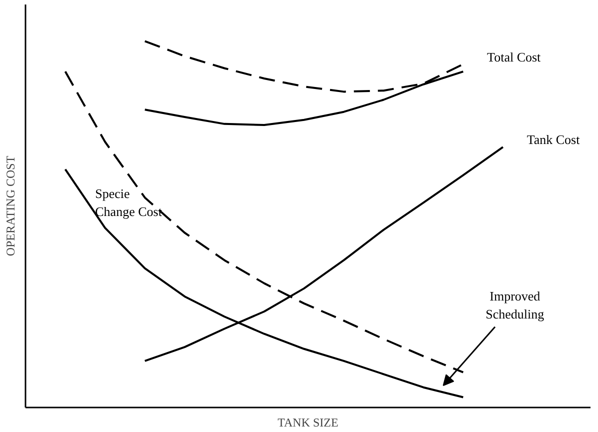 This screenshot has width=598, height=432. What do you see at coordinates (11, 205) in the screenshot?
I see `y-axis-title: OPERATING COST` at bounding box center [11, 205].